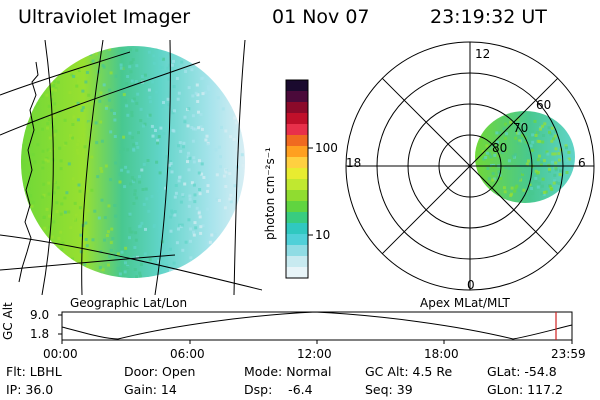 This screenshot has height=400, width=600. I want to click on filter-info: Flt: LBHL, so click(34, 371).